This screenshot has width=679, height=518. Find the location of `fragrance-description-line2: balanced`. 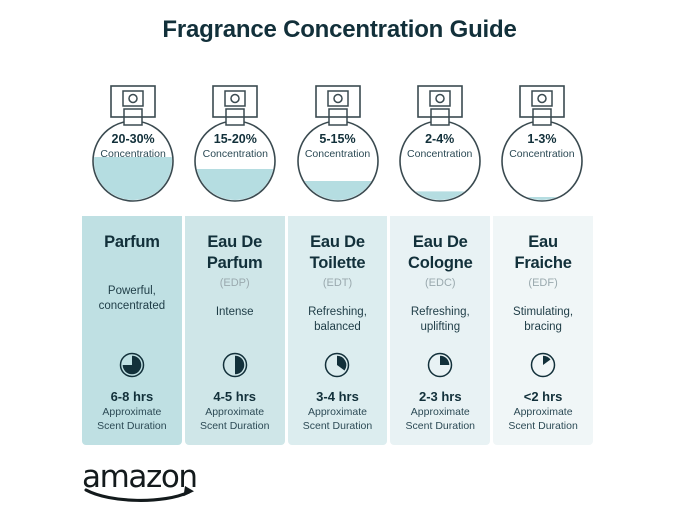

fragrance-description-line2: balanced is located at coordinates (337, 327).